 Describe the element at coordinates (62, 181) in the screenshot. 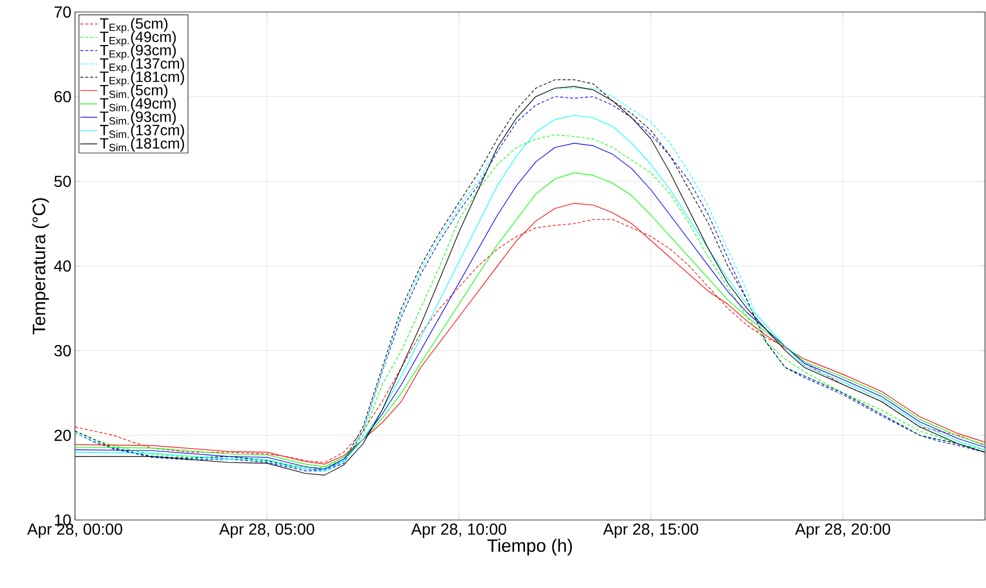

I see `y-tick-label: 50` at that location.